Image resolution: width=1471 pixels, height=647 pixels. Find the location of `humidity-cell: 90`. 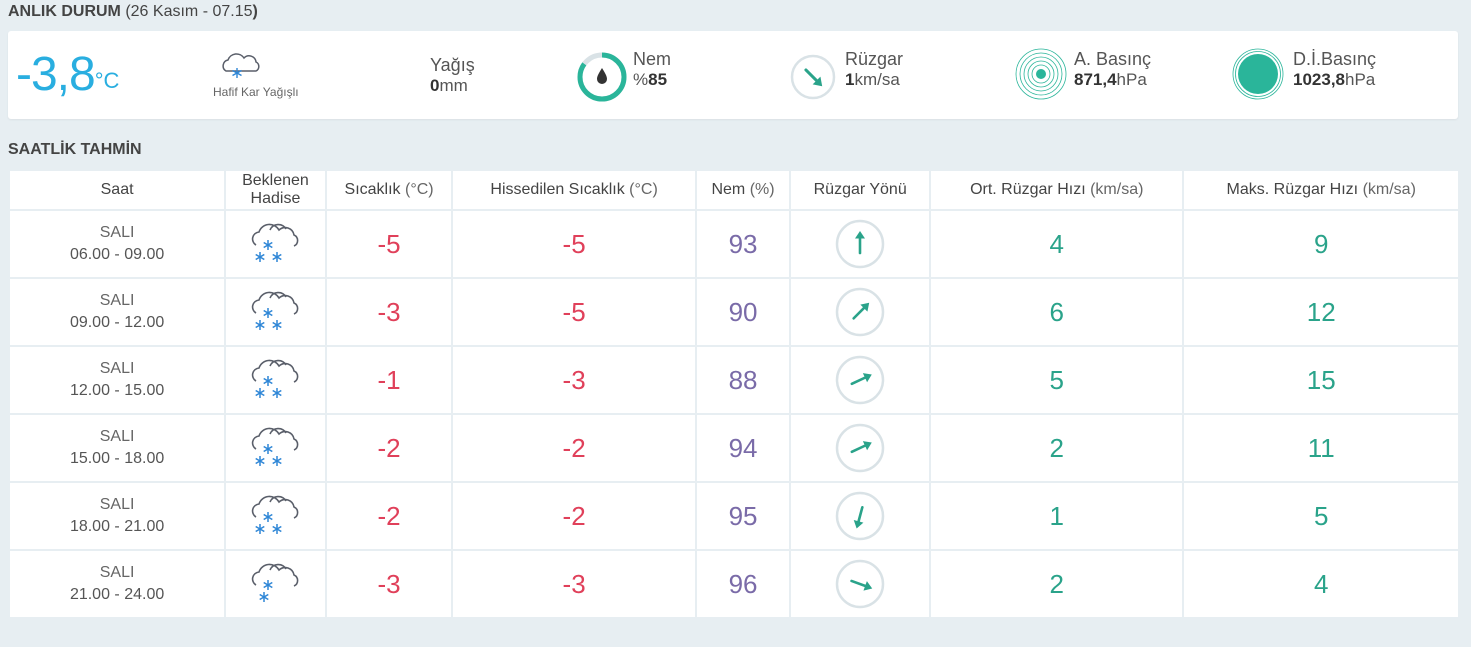

humidity-cell: 90 is located at coordinates (743, 312).